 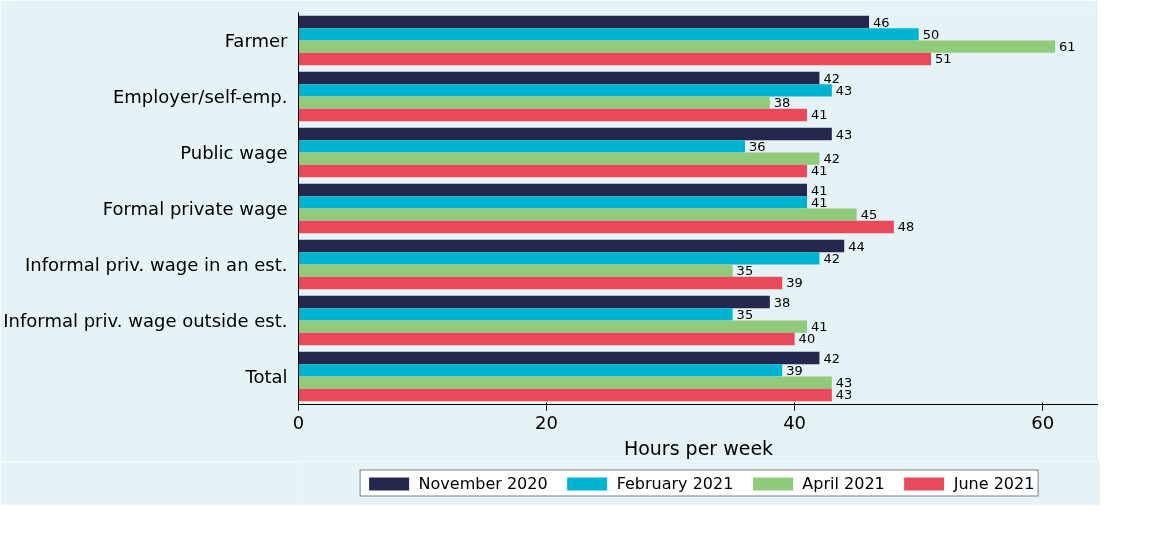 I want to click on y-tick-label: Farmer, so click(x=256, y=40).